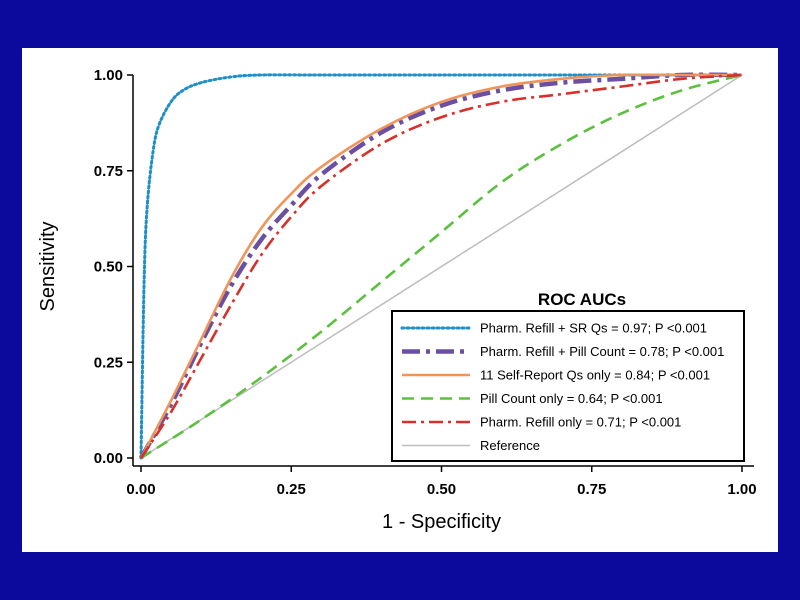 The height and width of the screenshot is (600, 800). I want to click on y-tick-label: 0.00, so click(108, 458).